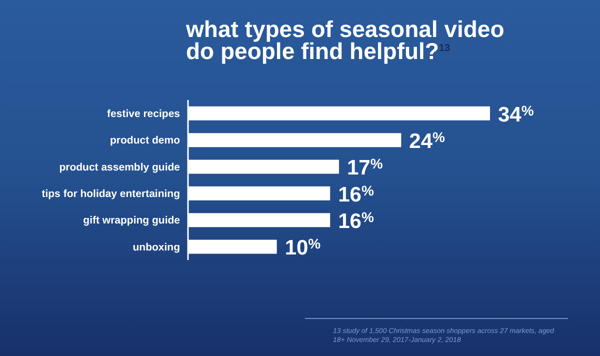  Describe the element at coordinates (346, 40) in the screenshot. I see `chart-title: what types of seasonal video do people find helpful?$^{13}$` at that location.